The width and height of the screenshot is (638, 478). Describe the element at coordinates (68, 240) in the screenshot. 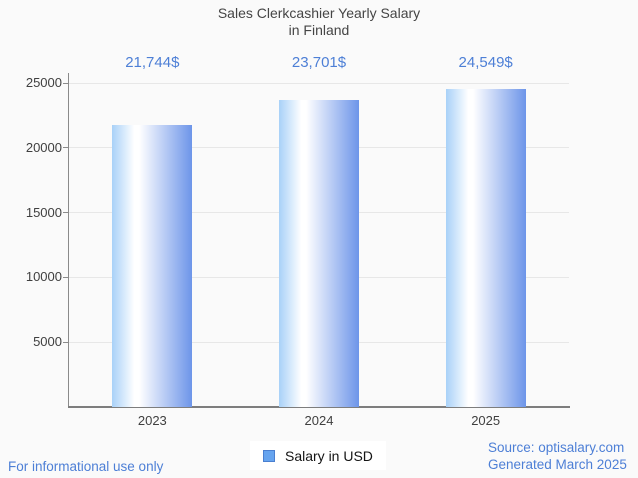

I see `y-axis-line` at that location.